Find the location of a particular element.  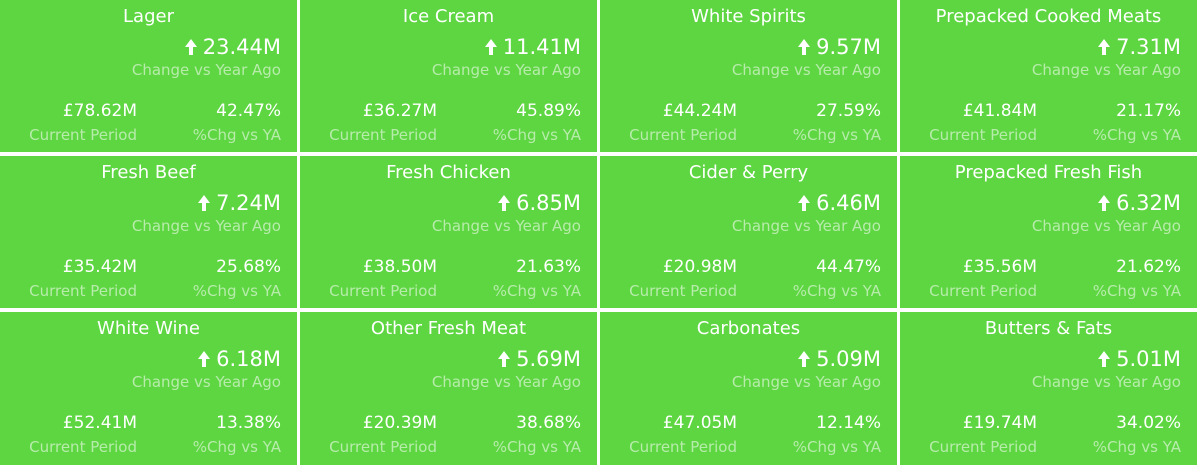

pct-change-value: 27.59% is located at coordinates (848, 111).